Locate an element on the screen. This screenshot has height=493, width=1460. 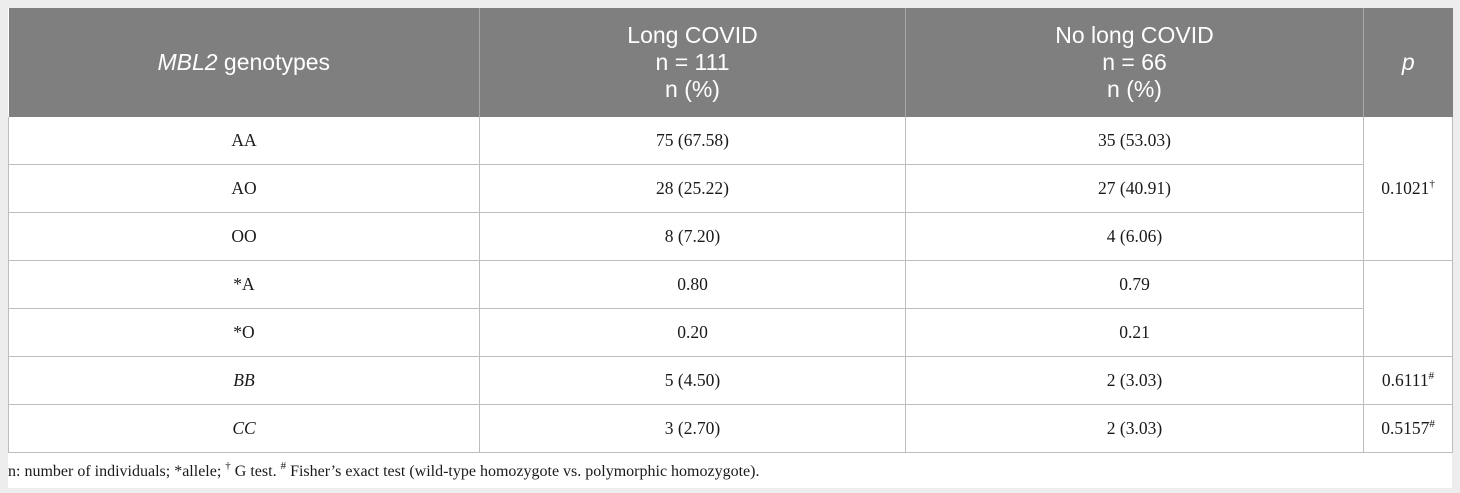
table-row: *O 0.20 0.21 is located at coordinates (730, 332).